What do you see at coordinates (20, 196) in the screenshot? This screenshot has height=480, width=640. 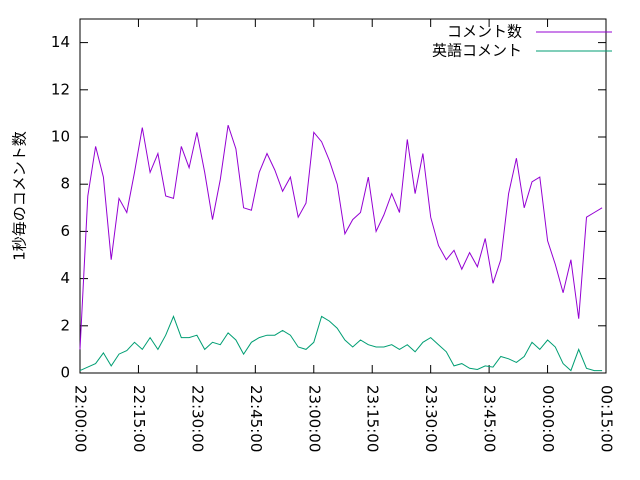 I see `y-axis-label: 1秒毎のコメント数` at bounding box center [20, 196].